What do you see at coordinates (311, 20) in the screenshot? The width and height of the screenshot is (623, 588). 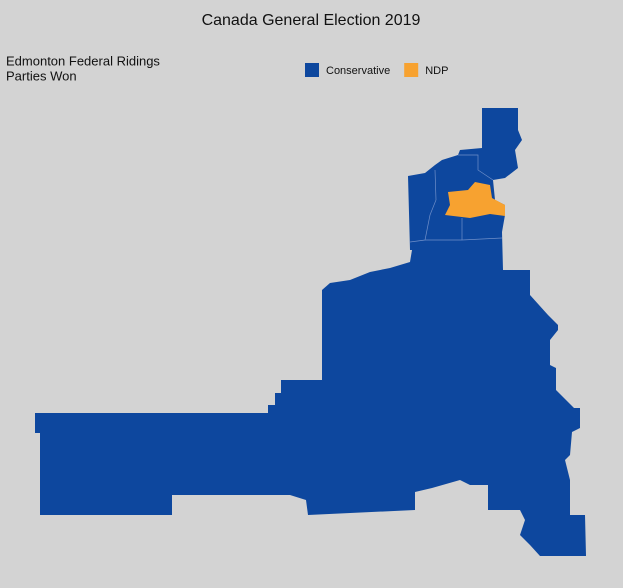 I see `map-title: Canada General Election 2019` at bounding box center [311, 20].